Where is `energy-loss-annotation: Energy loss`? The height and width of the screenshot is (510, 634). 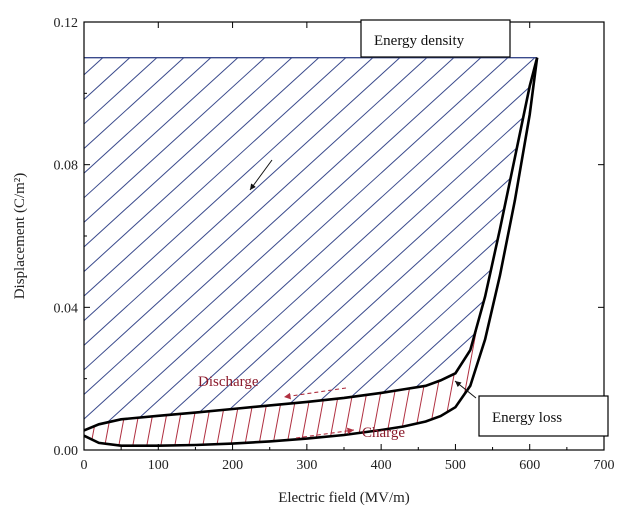
energy-loss-annotation: Energy loss is located at coordinates (531, 408).